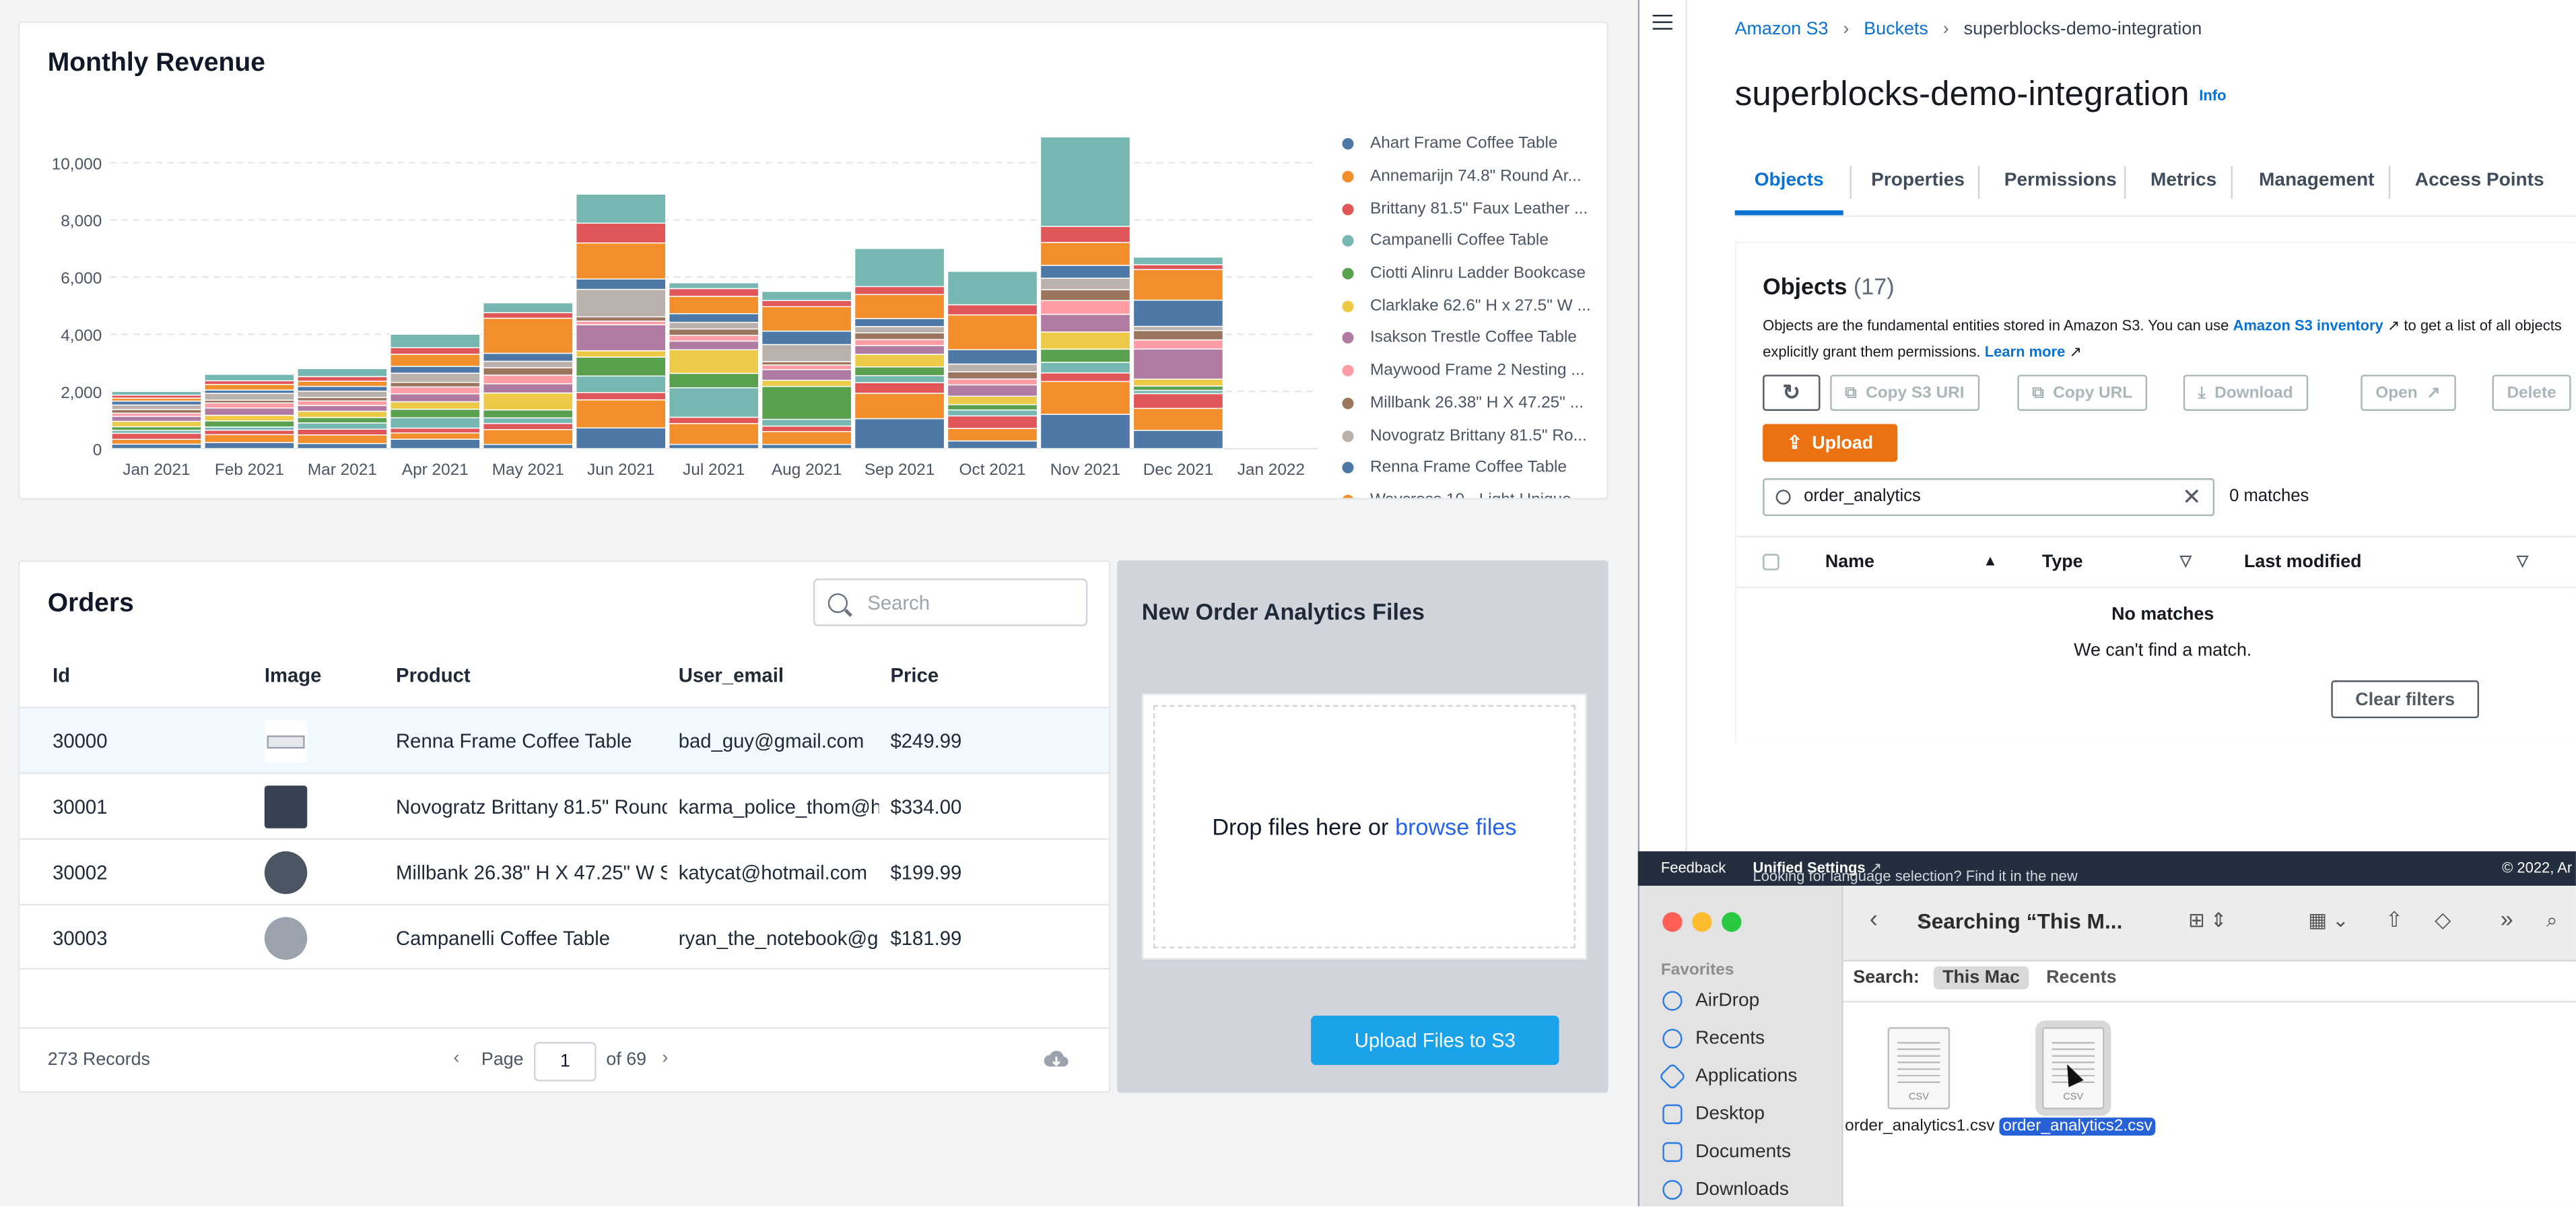 The image size is (2576, 1207). What do you see at coordinates (1473, 144) in the screenshot?
I see `legend-item: Ahart Frame Coffee Table` at bounding box center [1473, 144].